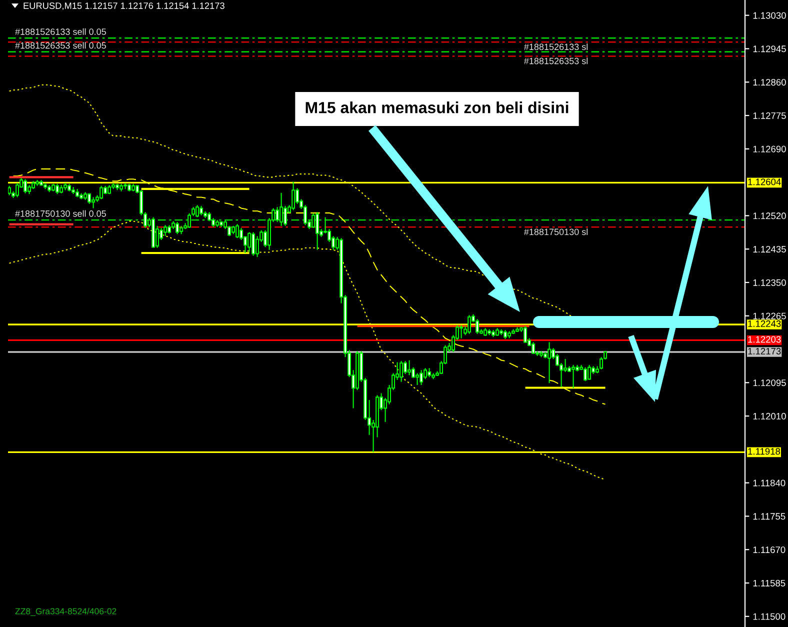 This screenshot has width=788, height=627. Describe the element at coordinates (769, 483) in the screenshot. I see `y-tick-label: 1.11840` at that location.